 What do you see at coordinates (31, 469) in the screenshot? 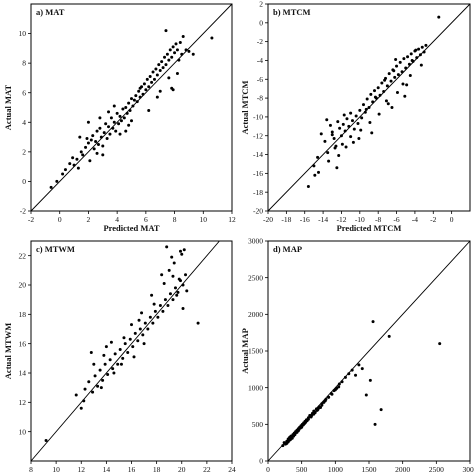
I see `x-tick-label: 8` at bounding box center [31, 469].